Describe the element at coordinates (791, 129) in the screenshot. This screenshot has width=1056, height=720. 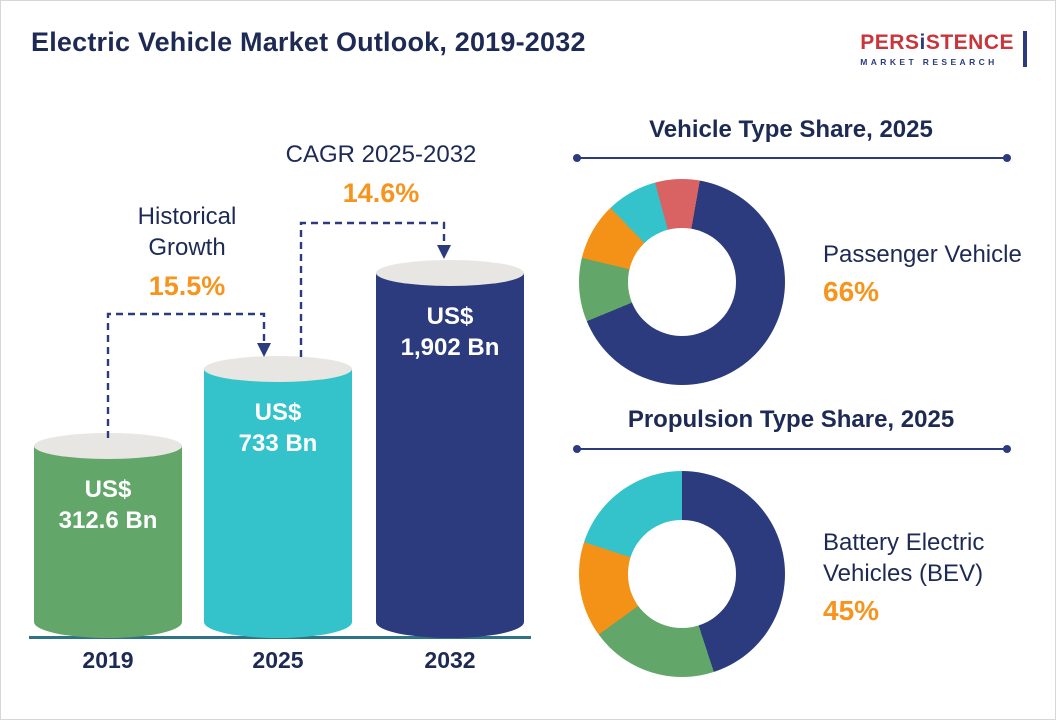
I see `vehicle-type-share-title: Vehicle Type Share, 2025` at that location.